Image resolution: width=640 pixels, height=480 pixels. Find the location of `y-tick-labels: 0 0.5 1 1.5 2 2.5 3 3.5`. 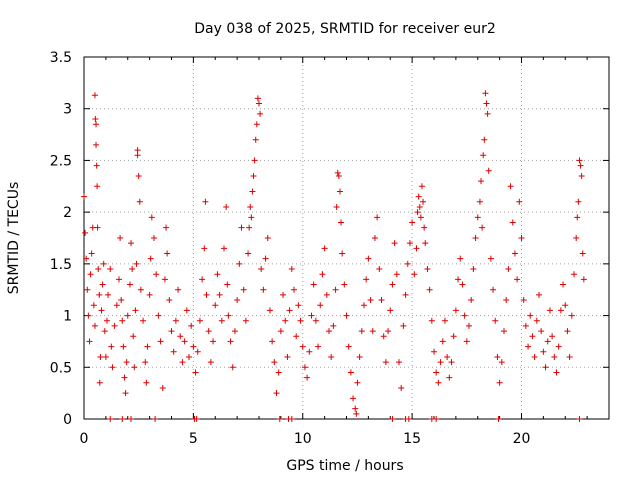

y-tick-labels: 0 0.5 1 1.5 2 2.5 3 3.5 is located at coordinates (61, 239).